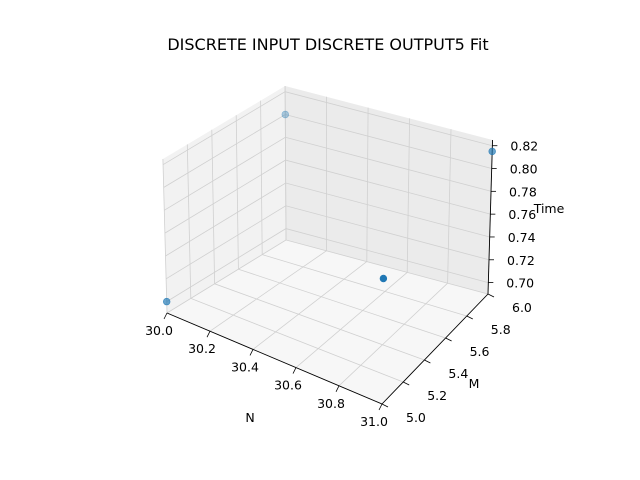 This screenshot has height=480, width=640. What do you see at coordinates (437, 395) in the screenshot?
I see `y-tick-label: 5.2` at bounding box center [437, 395].